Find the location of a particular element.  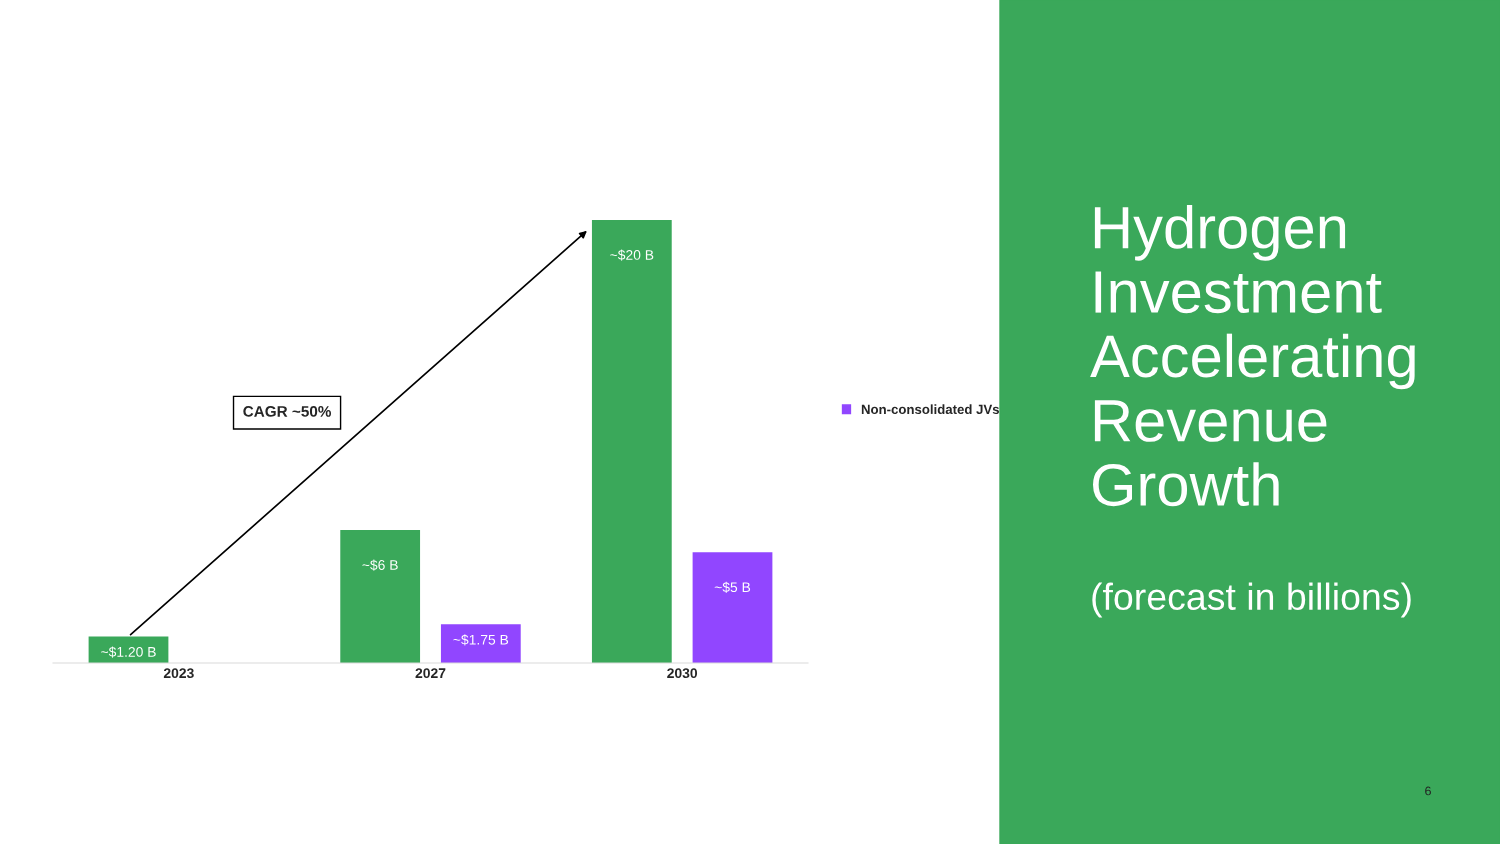

data-label: ~$1.75 B is located at coordinates (481, 640).